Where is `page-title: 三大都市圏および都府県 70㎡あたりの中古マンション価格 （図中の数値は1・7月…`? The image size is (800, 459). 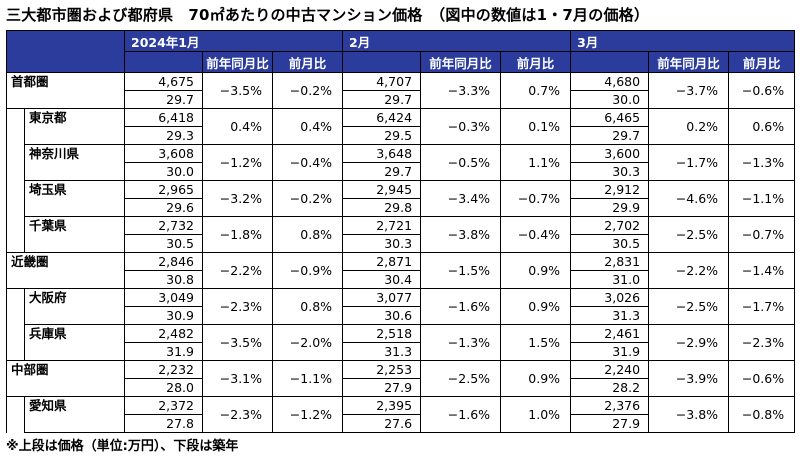
page-title: 三大都市圏および都府県 70㎡あたりの中古マンション価格 （図中の数値は1・7月… is located at coordinates (328, 15).